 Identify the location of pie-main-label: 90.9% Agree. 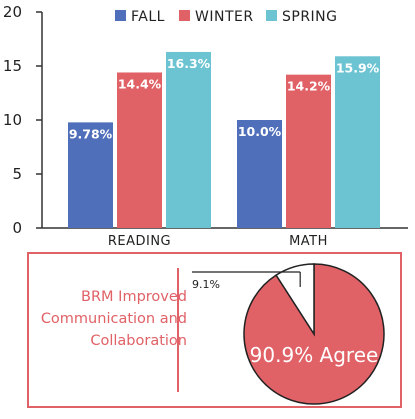
(314, 355).